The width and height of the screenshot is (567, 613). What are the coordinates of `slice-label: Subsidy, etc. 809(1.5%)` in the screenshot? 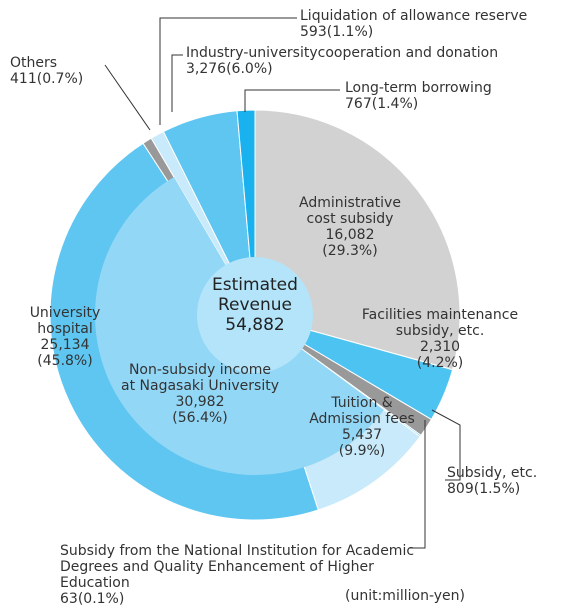 It's located at (502, 481).